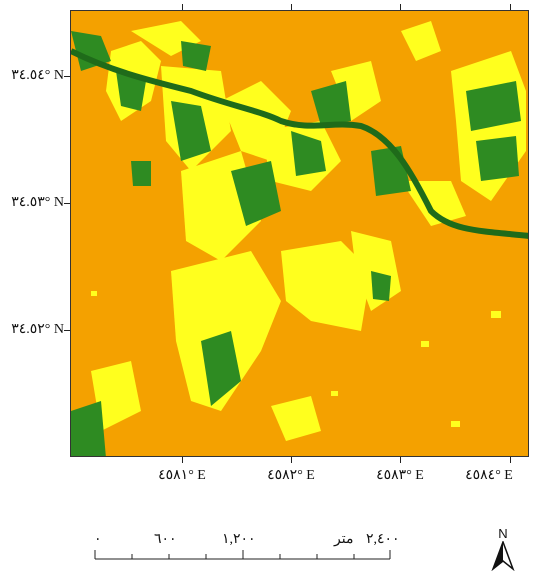 Image resolution: width=544 pixels, height=574 pixels. I want to click on north-arrow-icon, so click(503, 556).